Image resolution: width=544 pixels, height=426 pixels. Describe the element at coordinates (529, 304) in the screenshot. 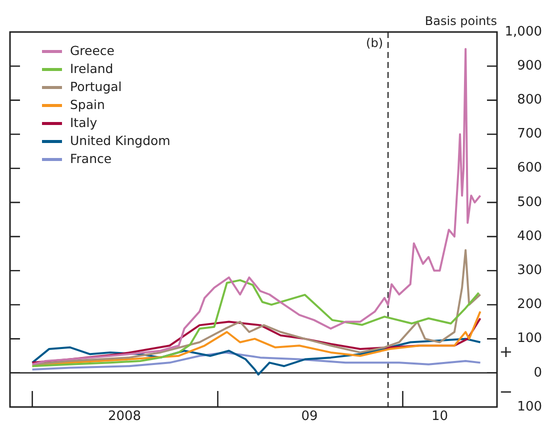

I see `y-tick-label: 200` at that location.